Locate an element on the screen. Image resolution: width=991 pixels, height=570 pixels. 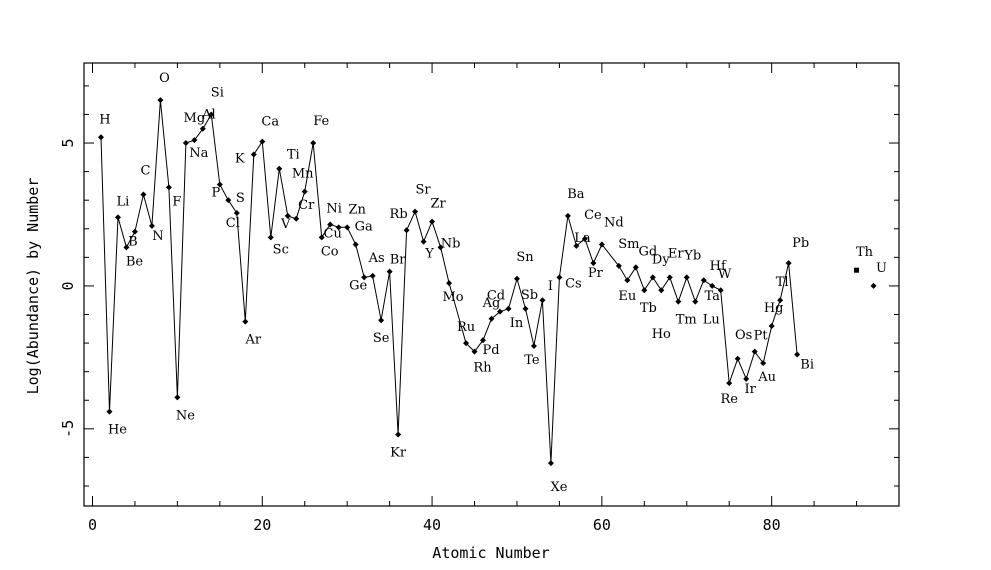
element-label: U is located at coordinates (881, 268).